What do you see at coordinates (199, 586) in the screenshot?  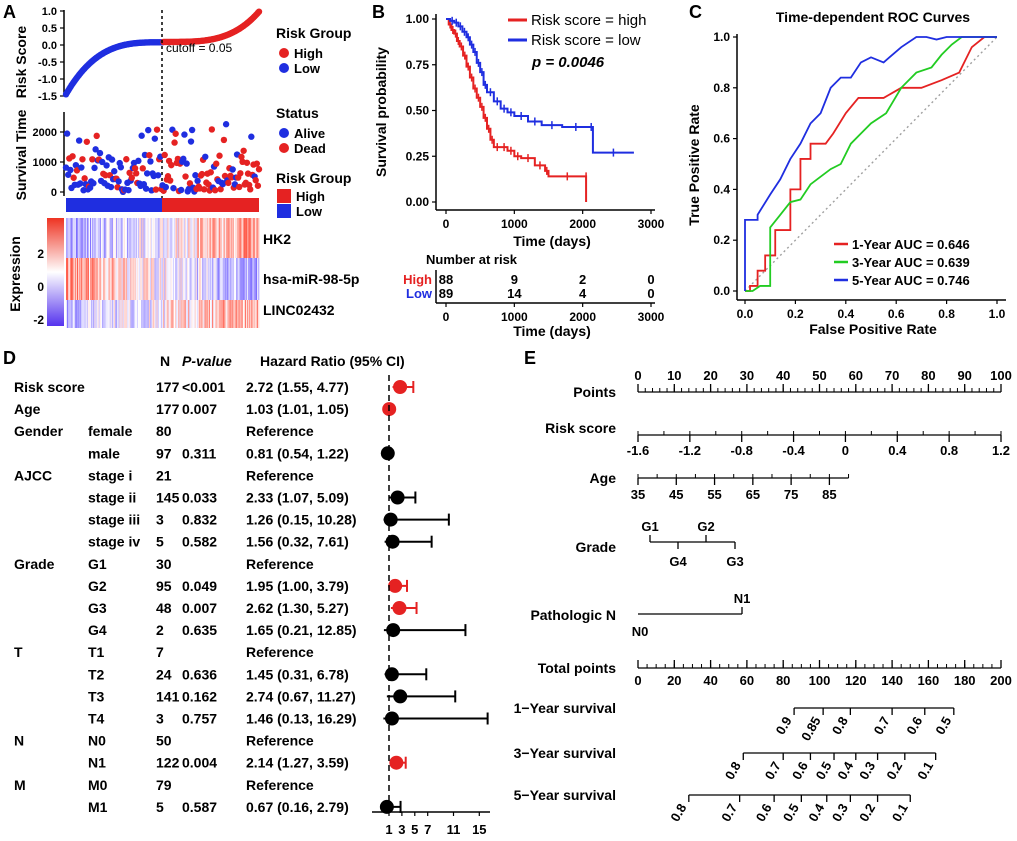 I see `forest-pvalue: 0.049` at bounding box center [199, 586].